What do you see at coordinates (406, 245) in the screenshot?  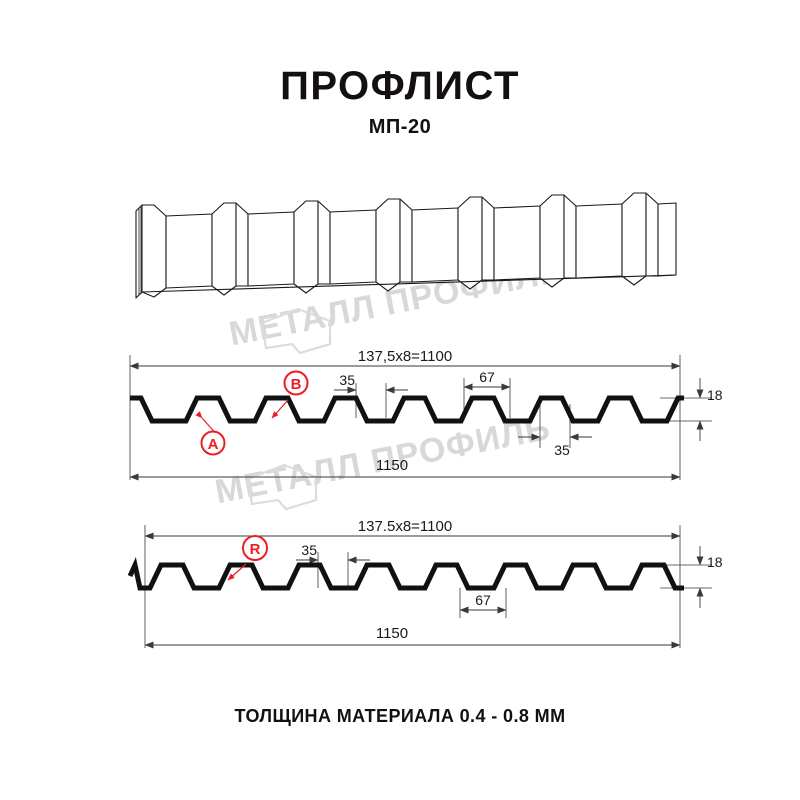 I see `isometric-profile-view` at bounding box center [406, 245].